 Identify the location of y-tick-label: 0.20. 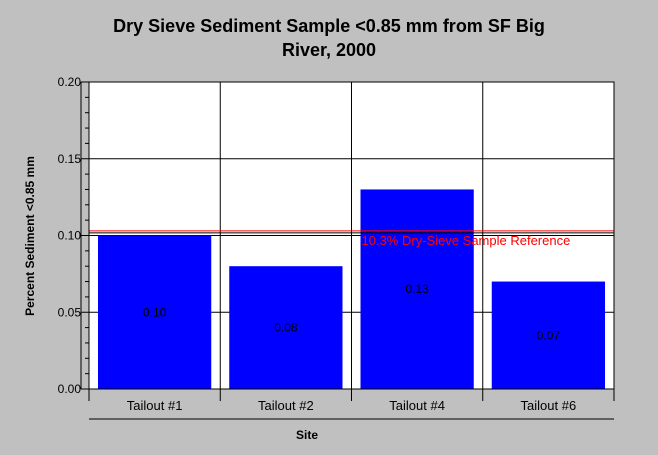
(70, 82).